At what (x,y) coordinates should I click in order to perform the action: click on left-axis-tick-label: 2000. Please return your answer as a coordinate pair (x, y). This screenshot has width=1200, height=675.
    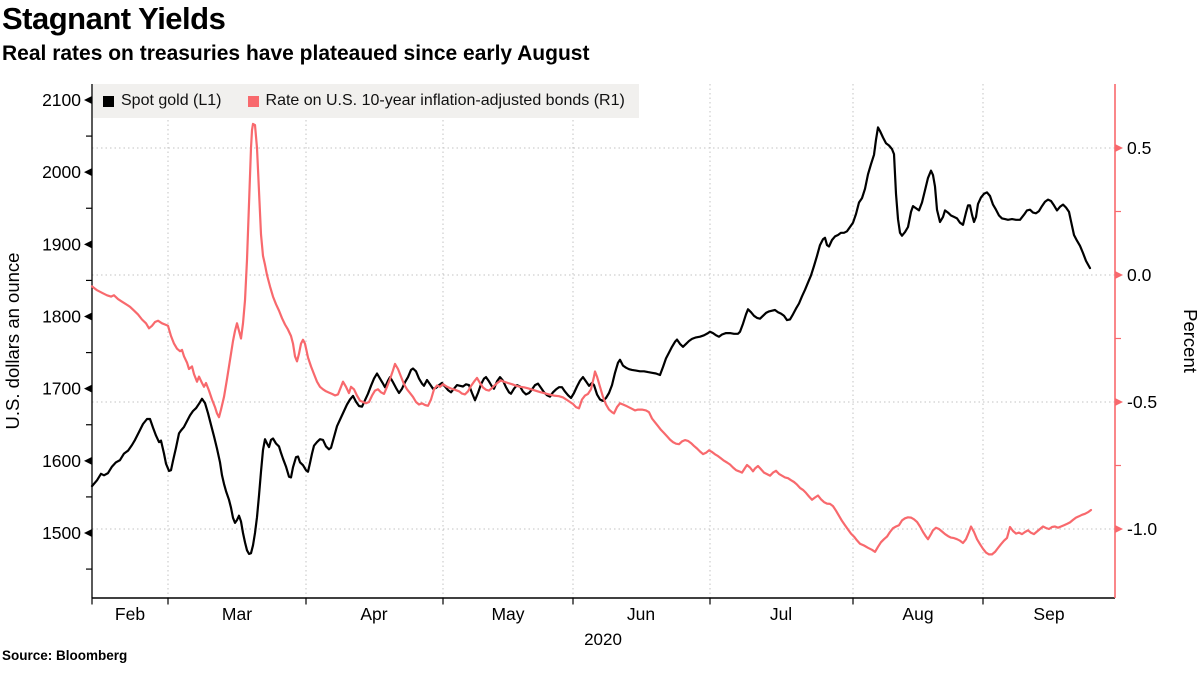
    Looking at the image, I should click on (61, 172).